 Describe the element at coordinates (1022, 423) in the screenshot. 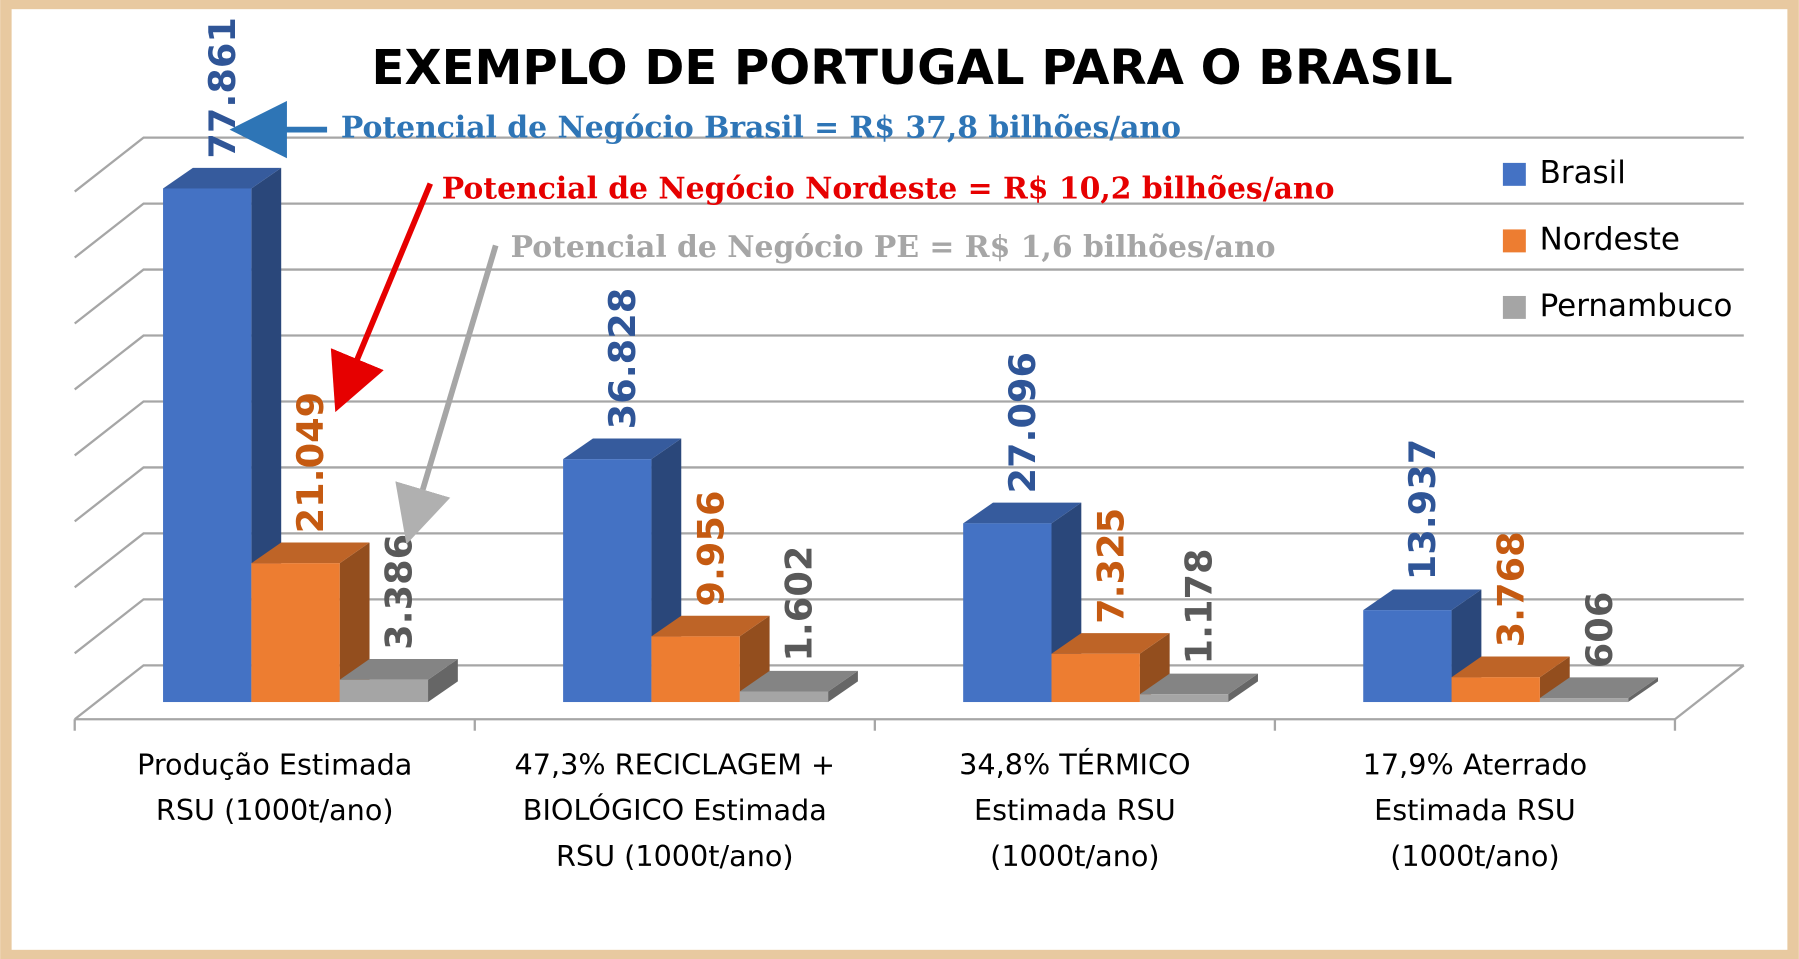

I see `data-label: 27.096` at that location.